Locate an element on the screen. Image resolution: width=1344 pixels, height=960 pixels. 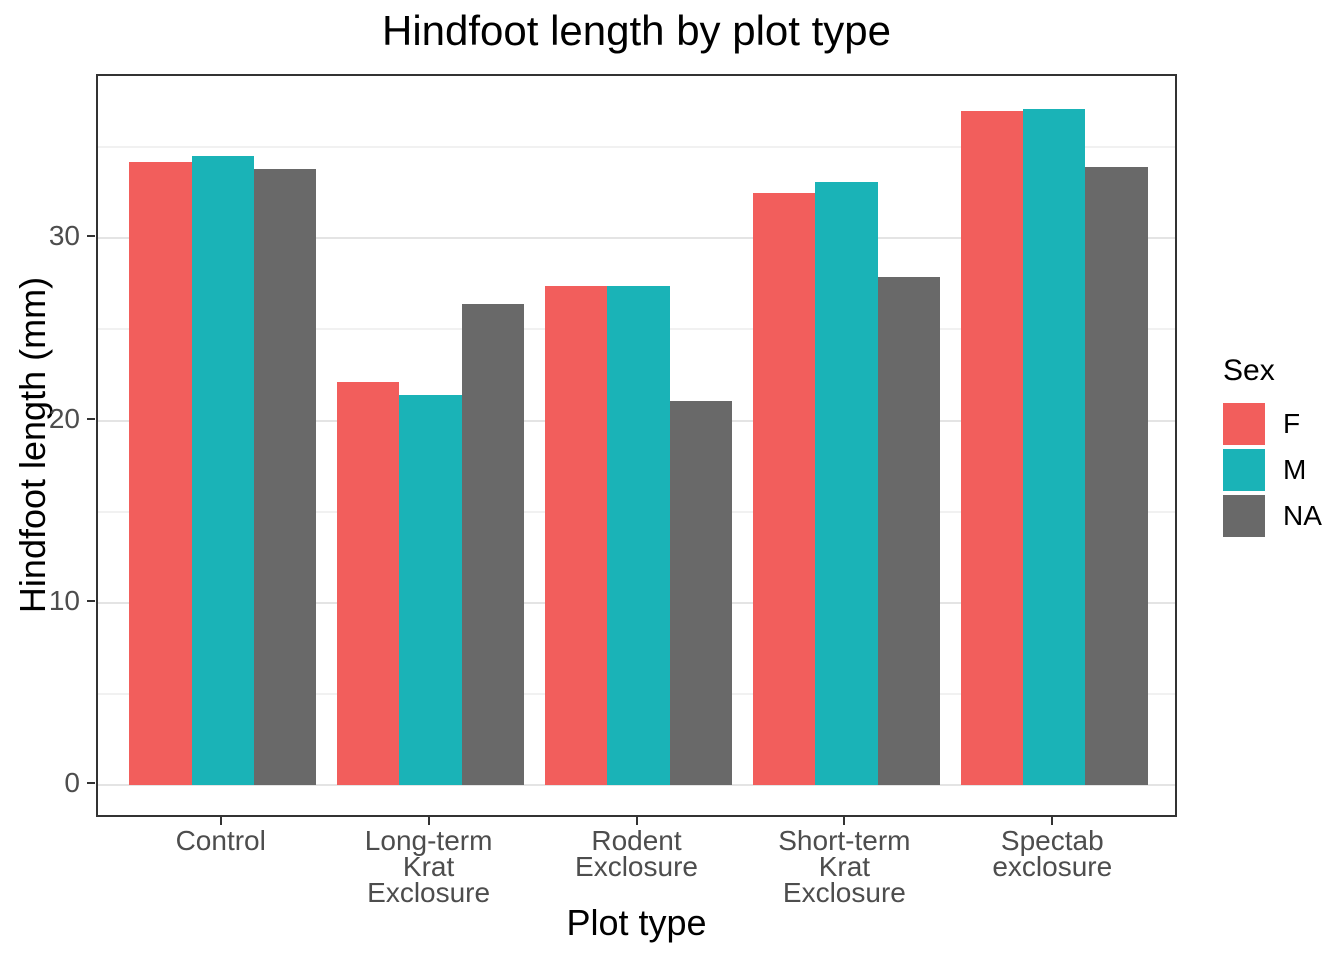
x-tick-label-long-term: Long-term Krat Exclosure is located at coordinates (428, 866).